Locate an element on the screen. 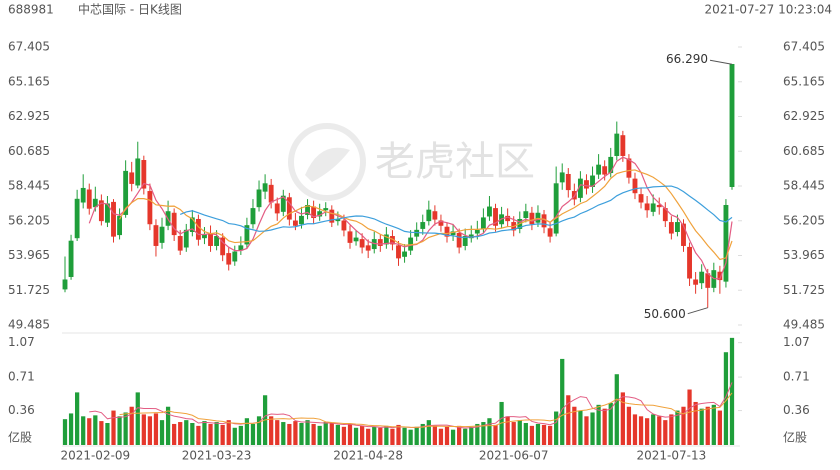 The image size is (840, 470). volume-unit: 亿股 is located at coordinates (20, 437).